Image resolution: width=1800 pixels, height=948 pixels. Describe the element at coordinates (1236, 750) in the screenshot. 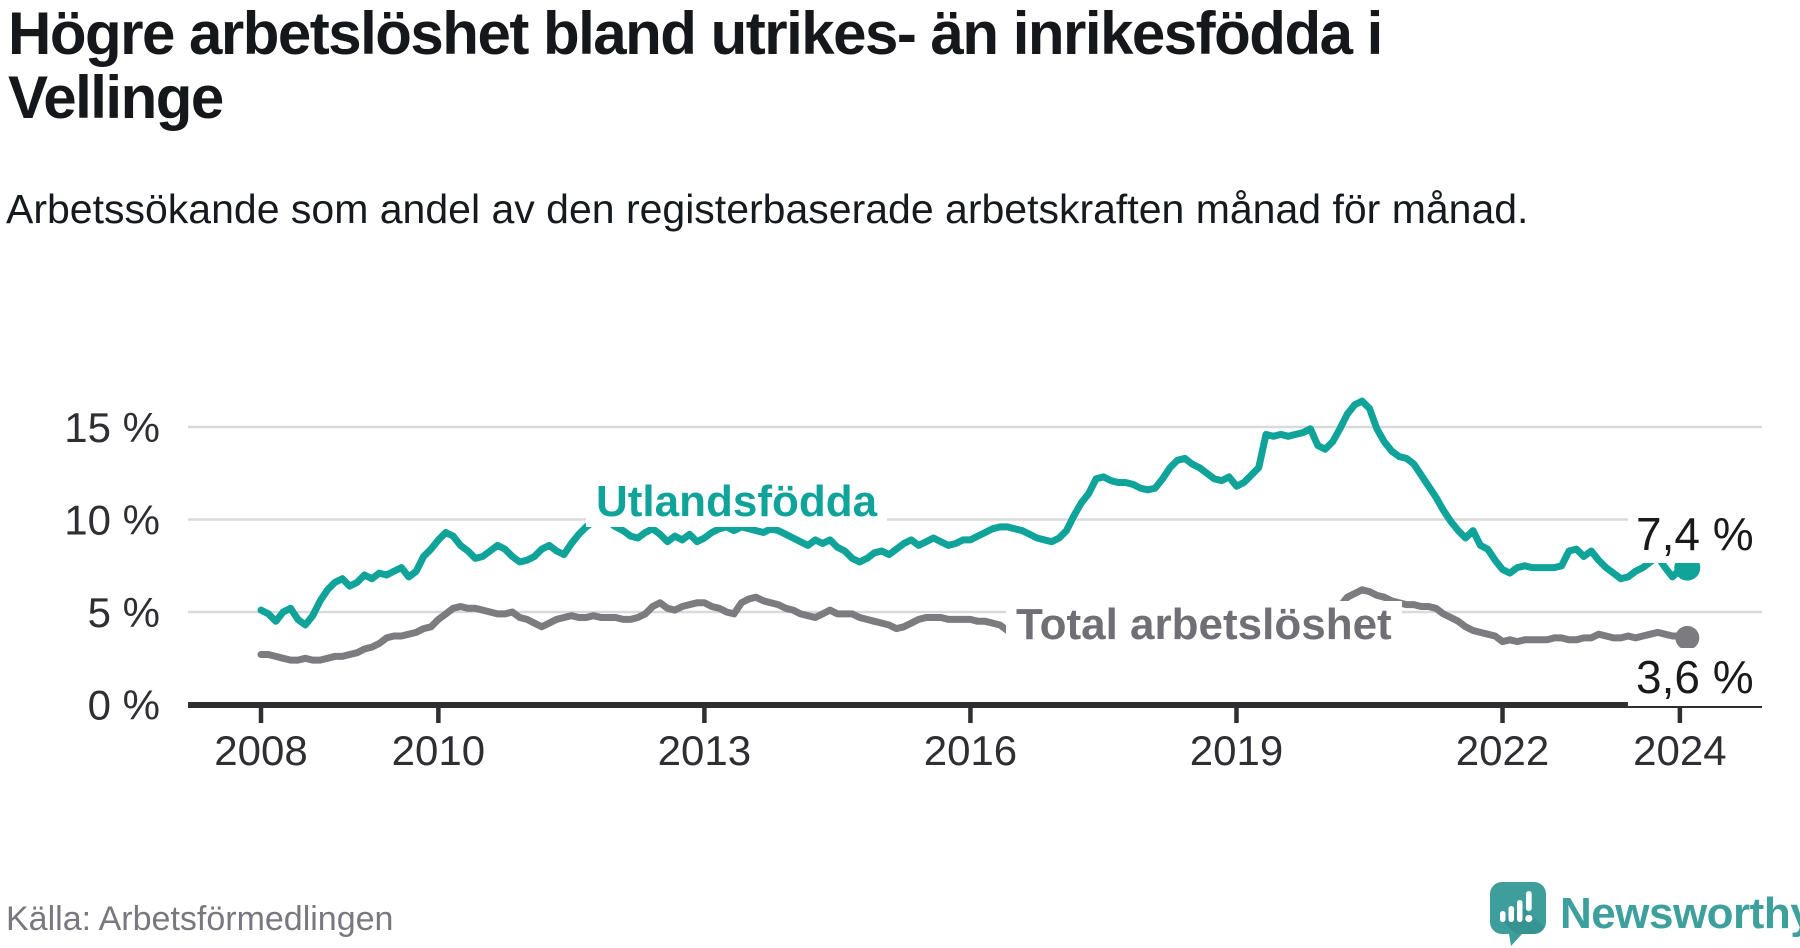

I see `x-tick-label-2019: 2019` at that location.